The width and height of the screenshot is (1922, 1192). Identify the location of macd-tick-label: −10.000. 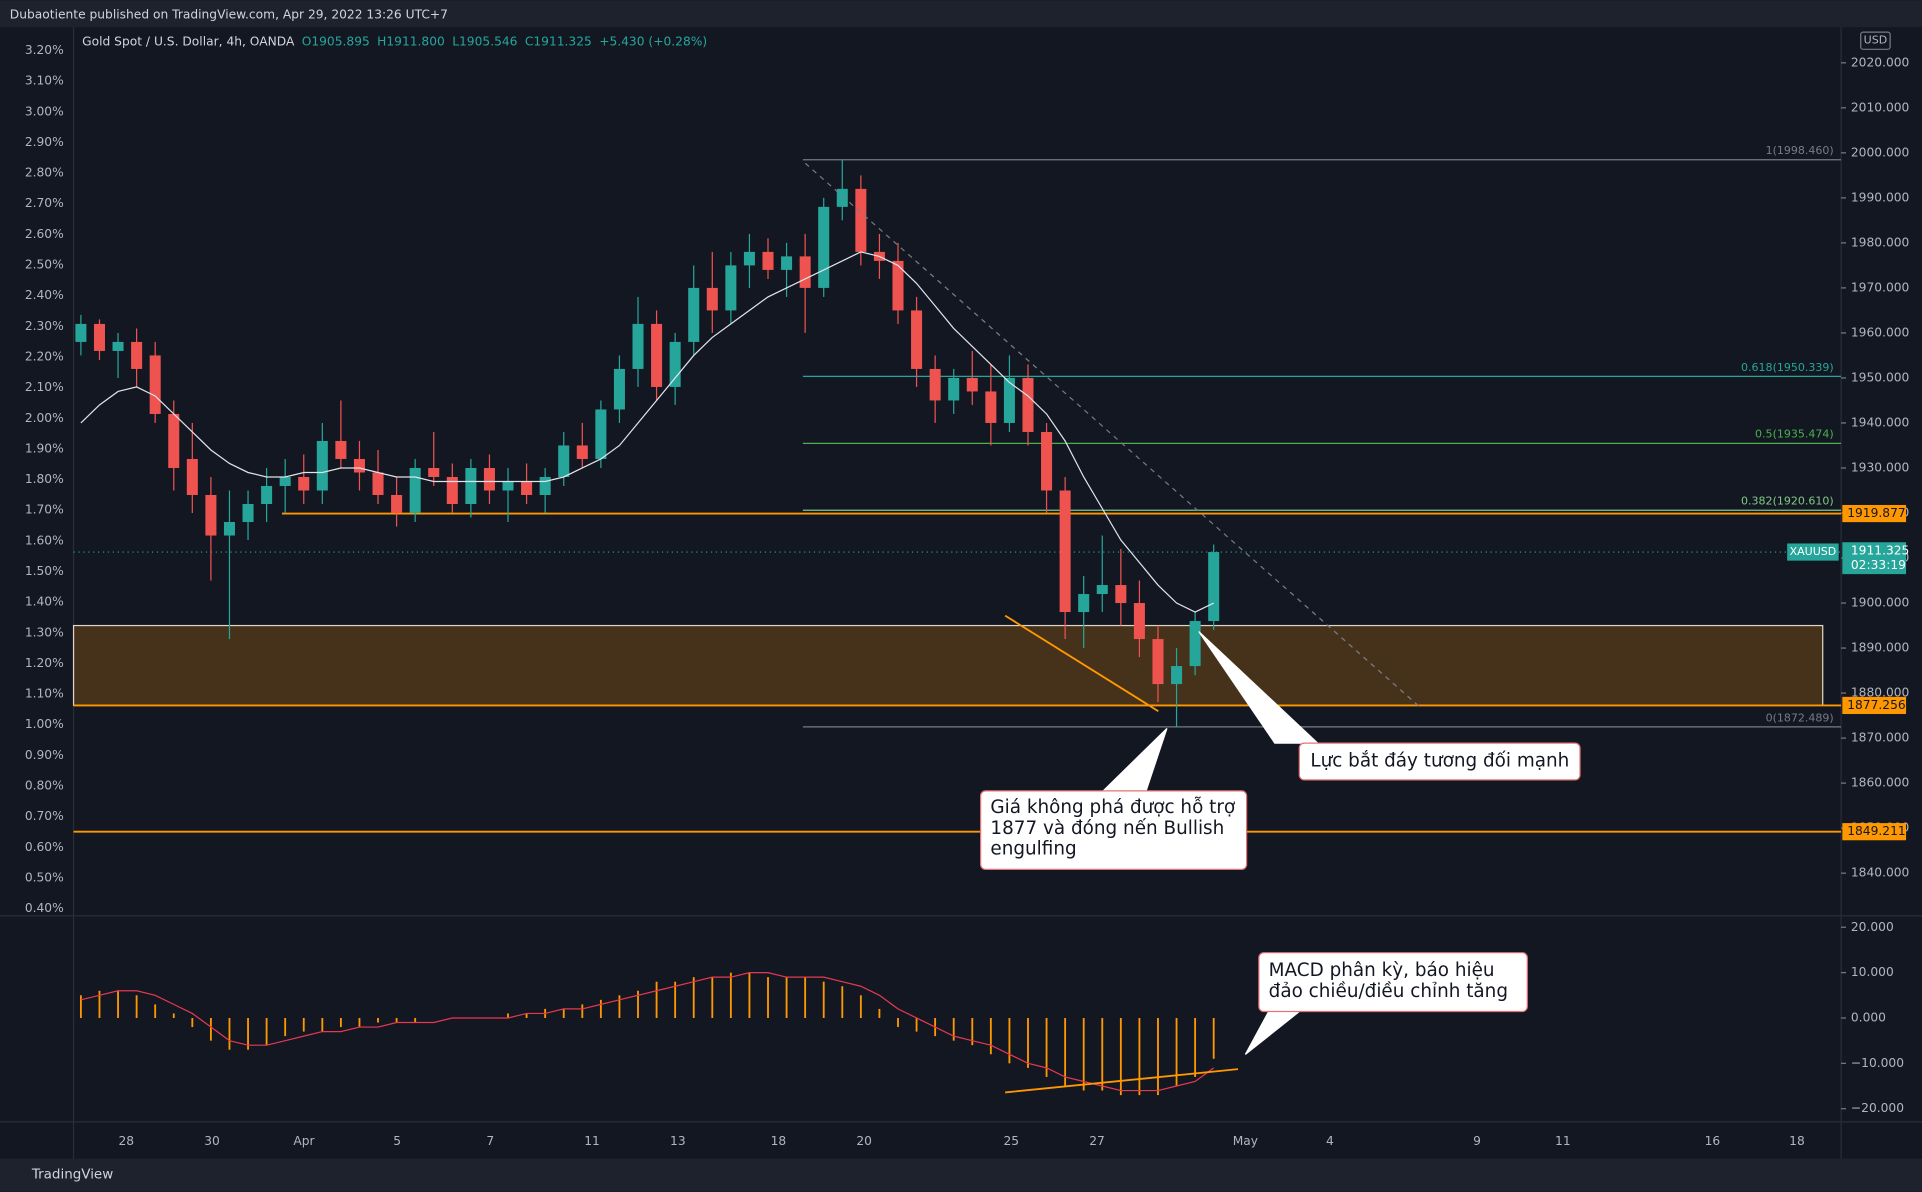
(1877, 1063).